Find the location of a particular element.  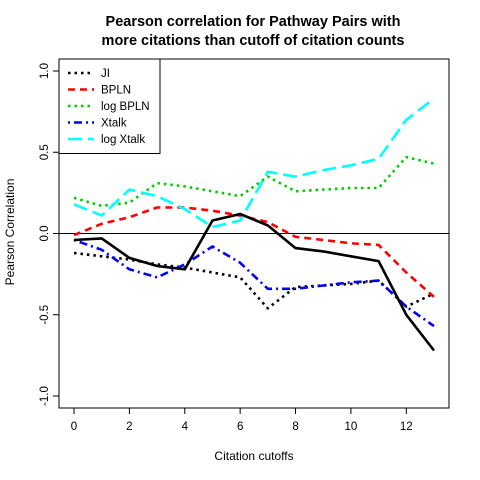

legend: JI BPLN log BPLN Xtalk log Xtalk is located at coordinates (109, 106).